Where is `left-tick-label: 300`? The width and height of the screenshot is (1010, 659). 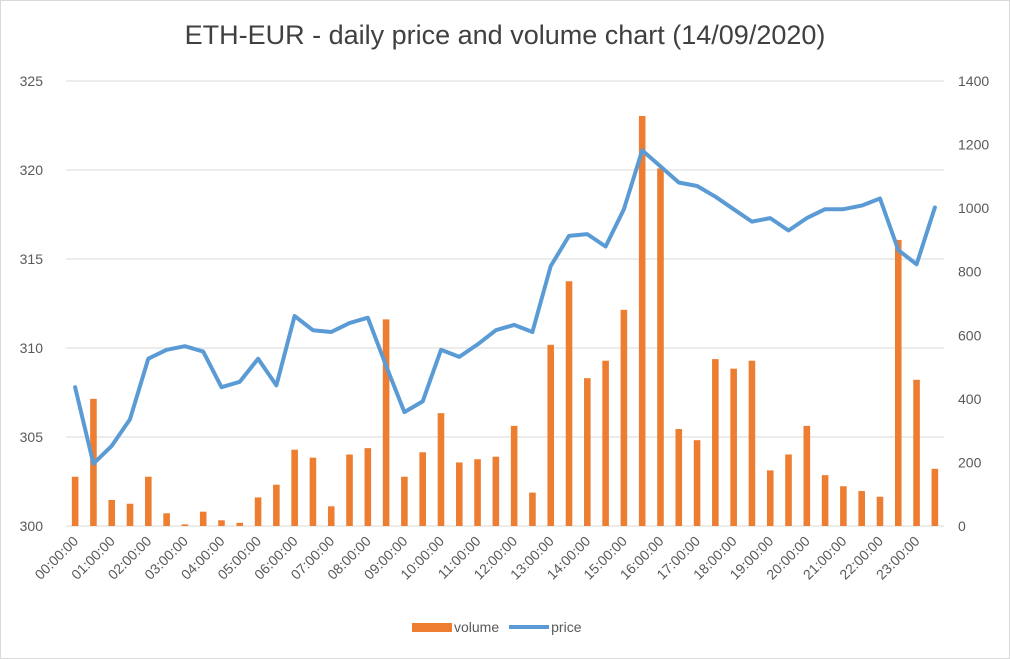 left-tick-label: 300 is located at coordinates (32, 526).